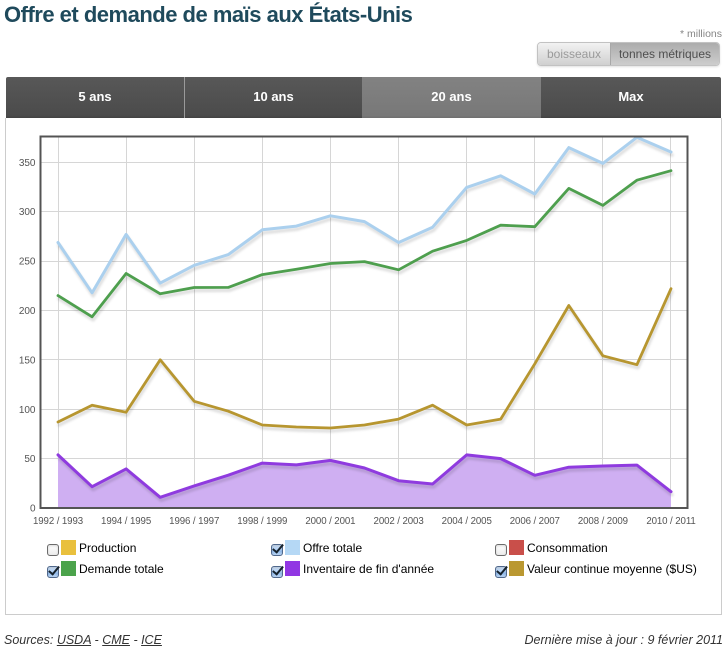 This screenshot has height=656, width=727. What do you see at coordinates (467, 521) in the screenshot?
I see `svg-text: 2004 / 2005` at bounding box center [467, 521].